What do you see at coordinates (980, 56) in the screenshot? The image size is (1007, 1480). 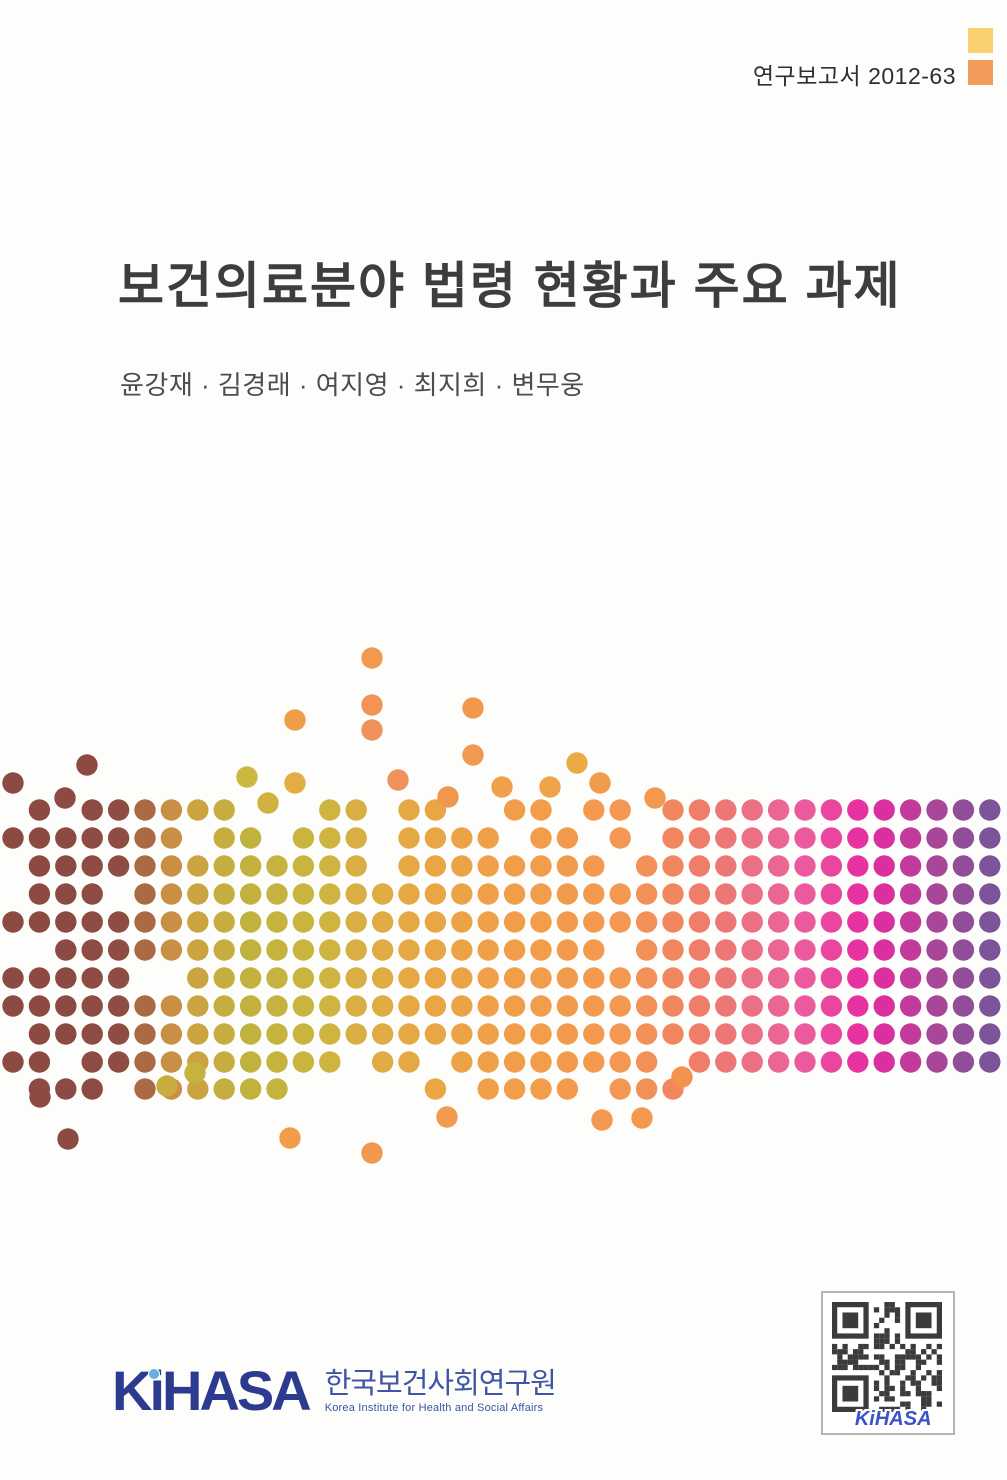 I see `accent-squares` at bounding box center [980, 56].